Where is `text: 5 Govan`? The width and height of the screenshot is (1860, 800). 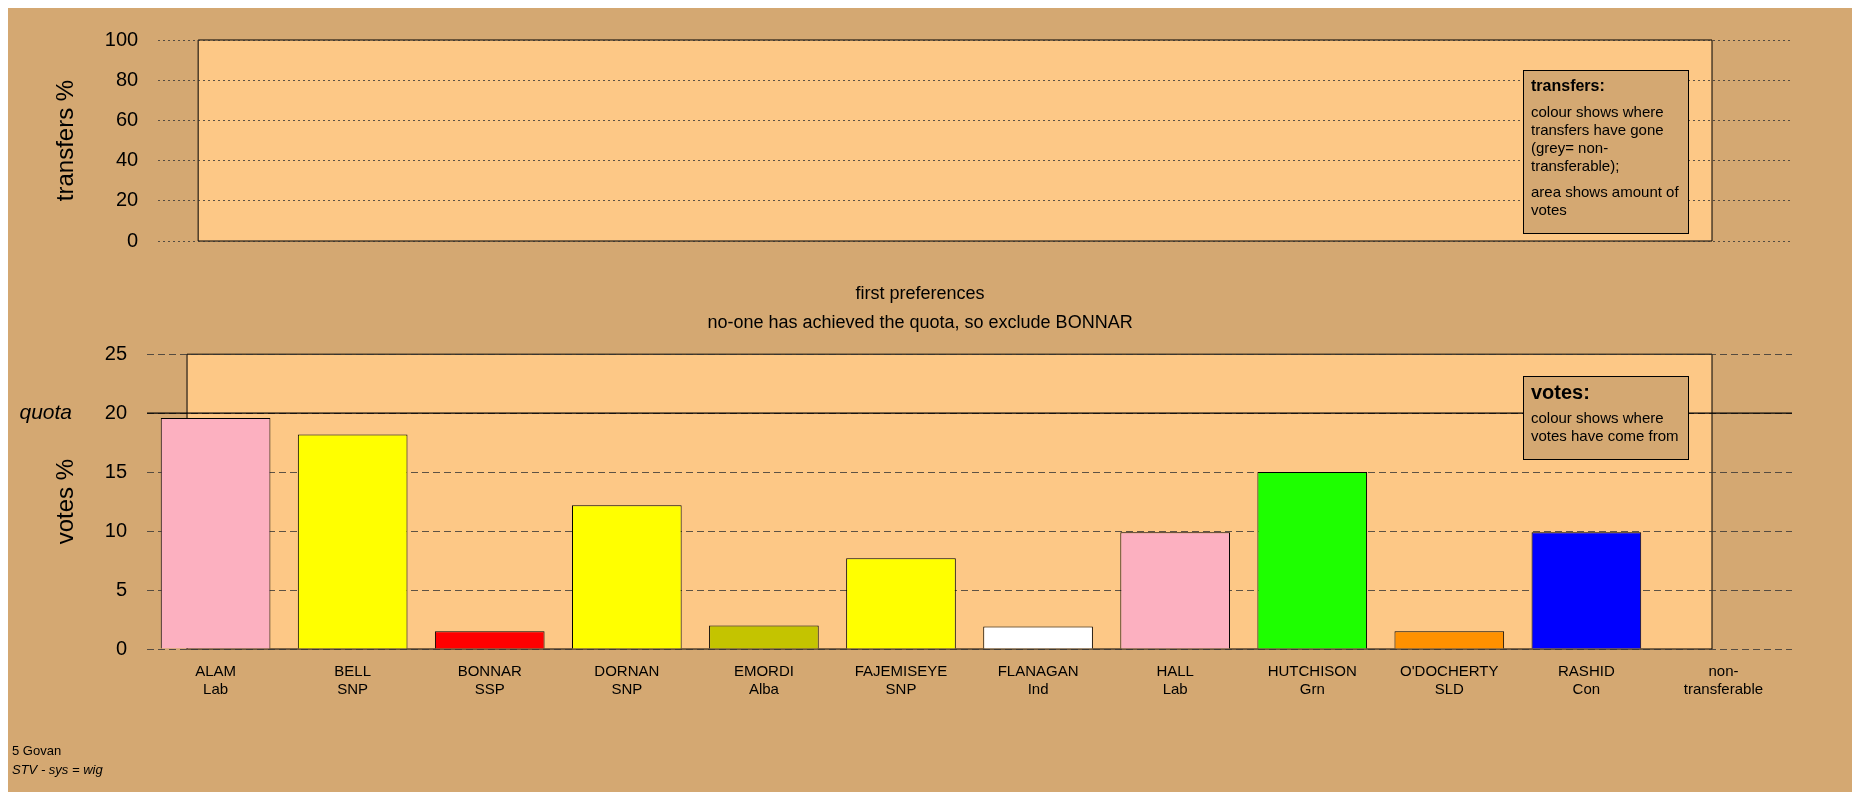 text: 5 Govan is located at coordinates (37, 751).